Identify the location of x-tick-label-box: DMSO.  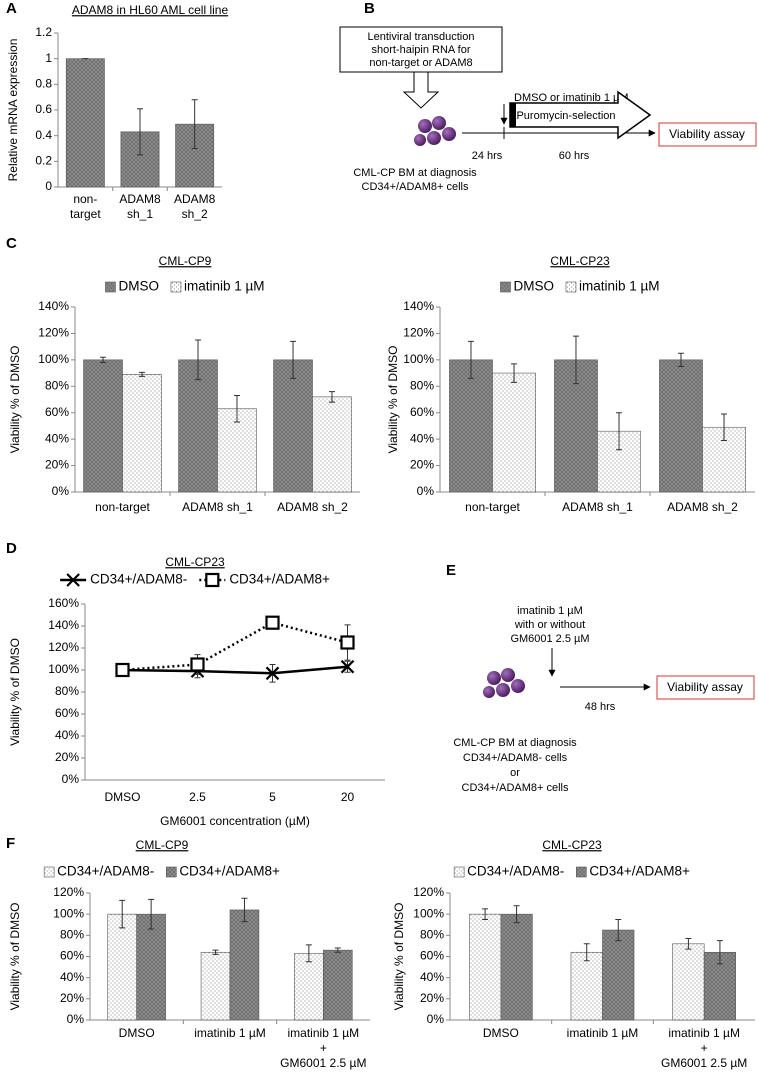
(500, 1033).